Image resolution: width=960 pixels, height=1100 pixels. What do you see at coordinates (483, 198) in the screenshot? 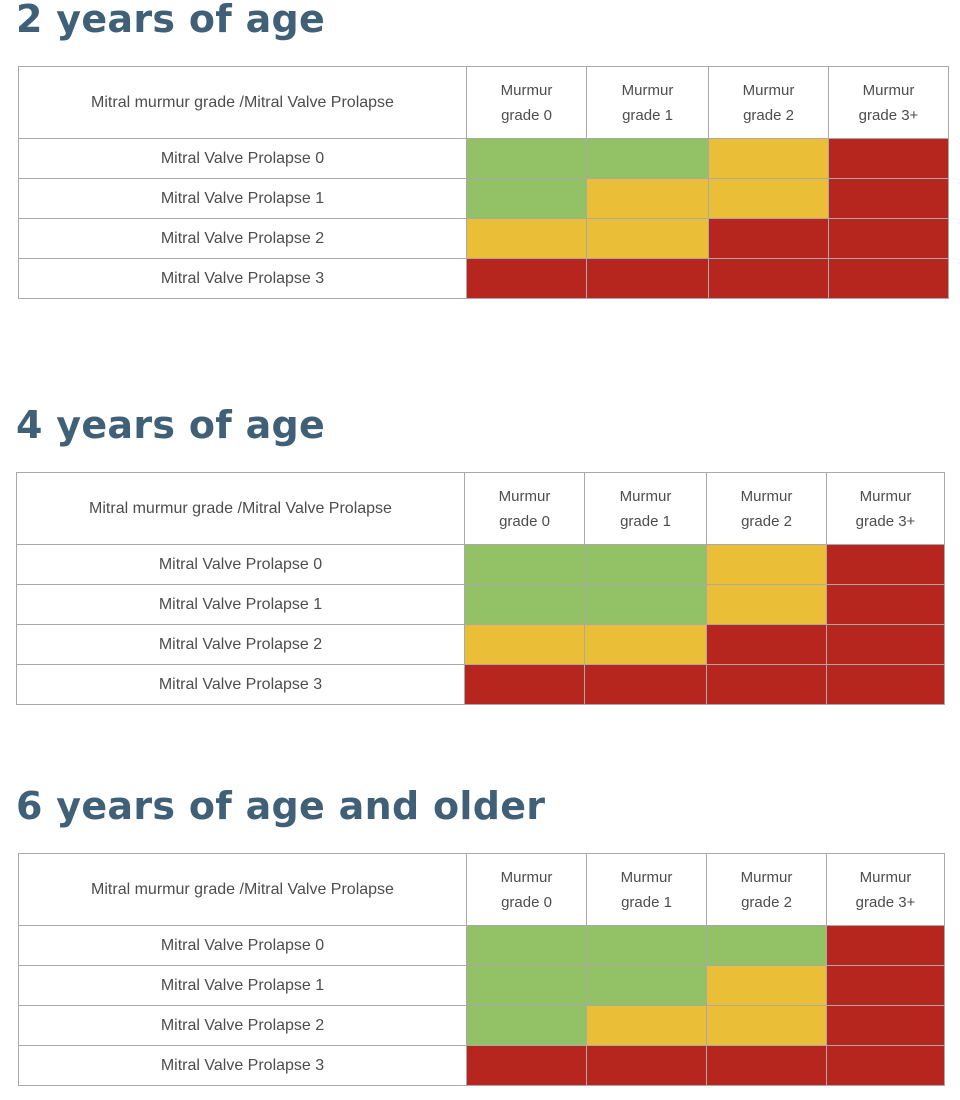
I see `table-row: Mitral Valve Prolapse 1` at bounding box center [483, 198].